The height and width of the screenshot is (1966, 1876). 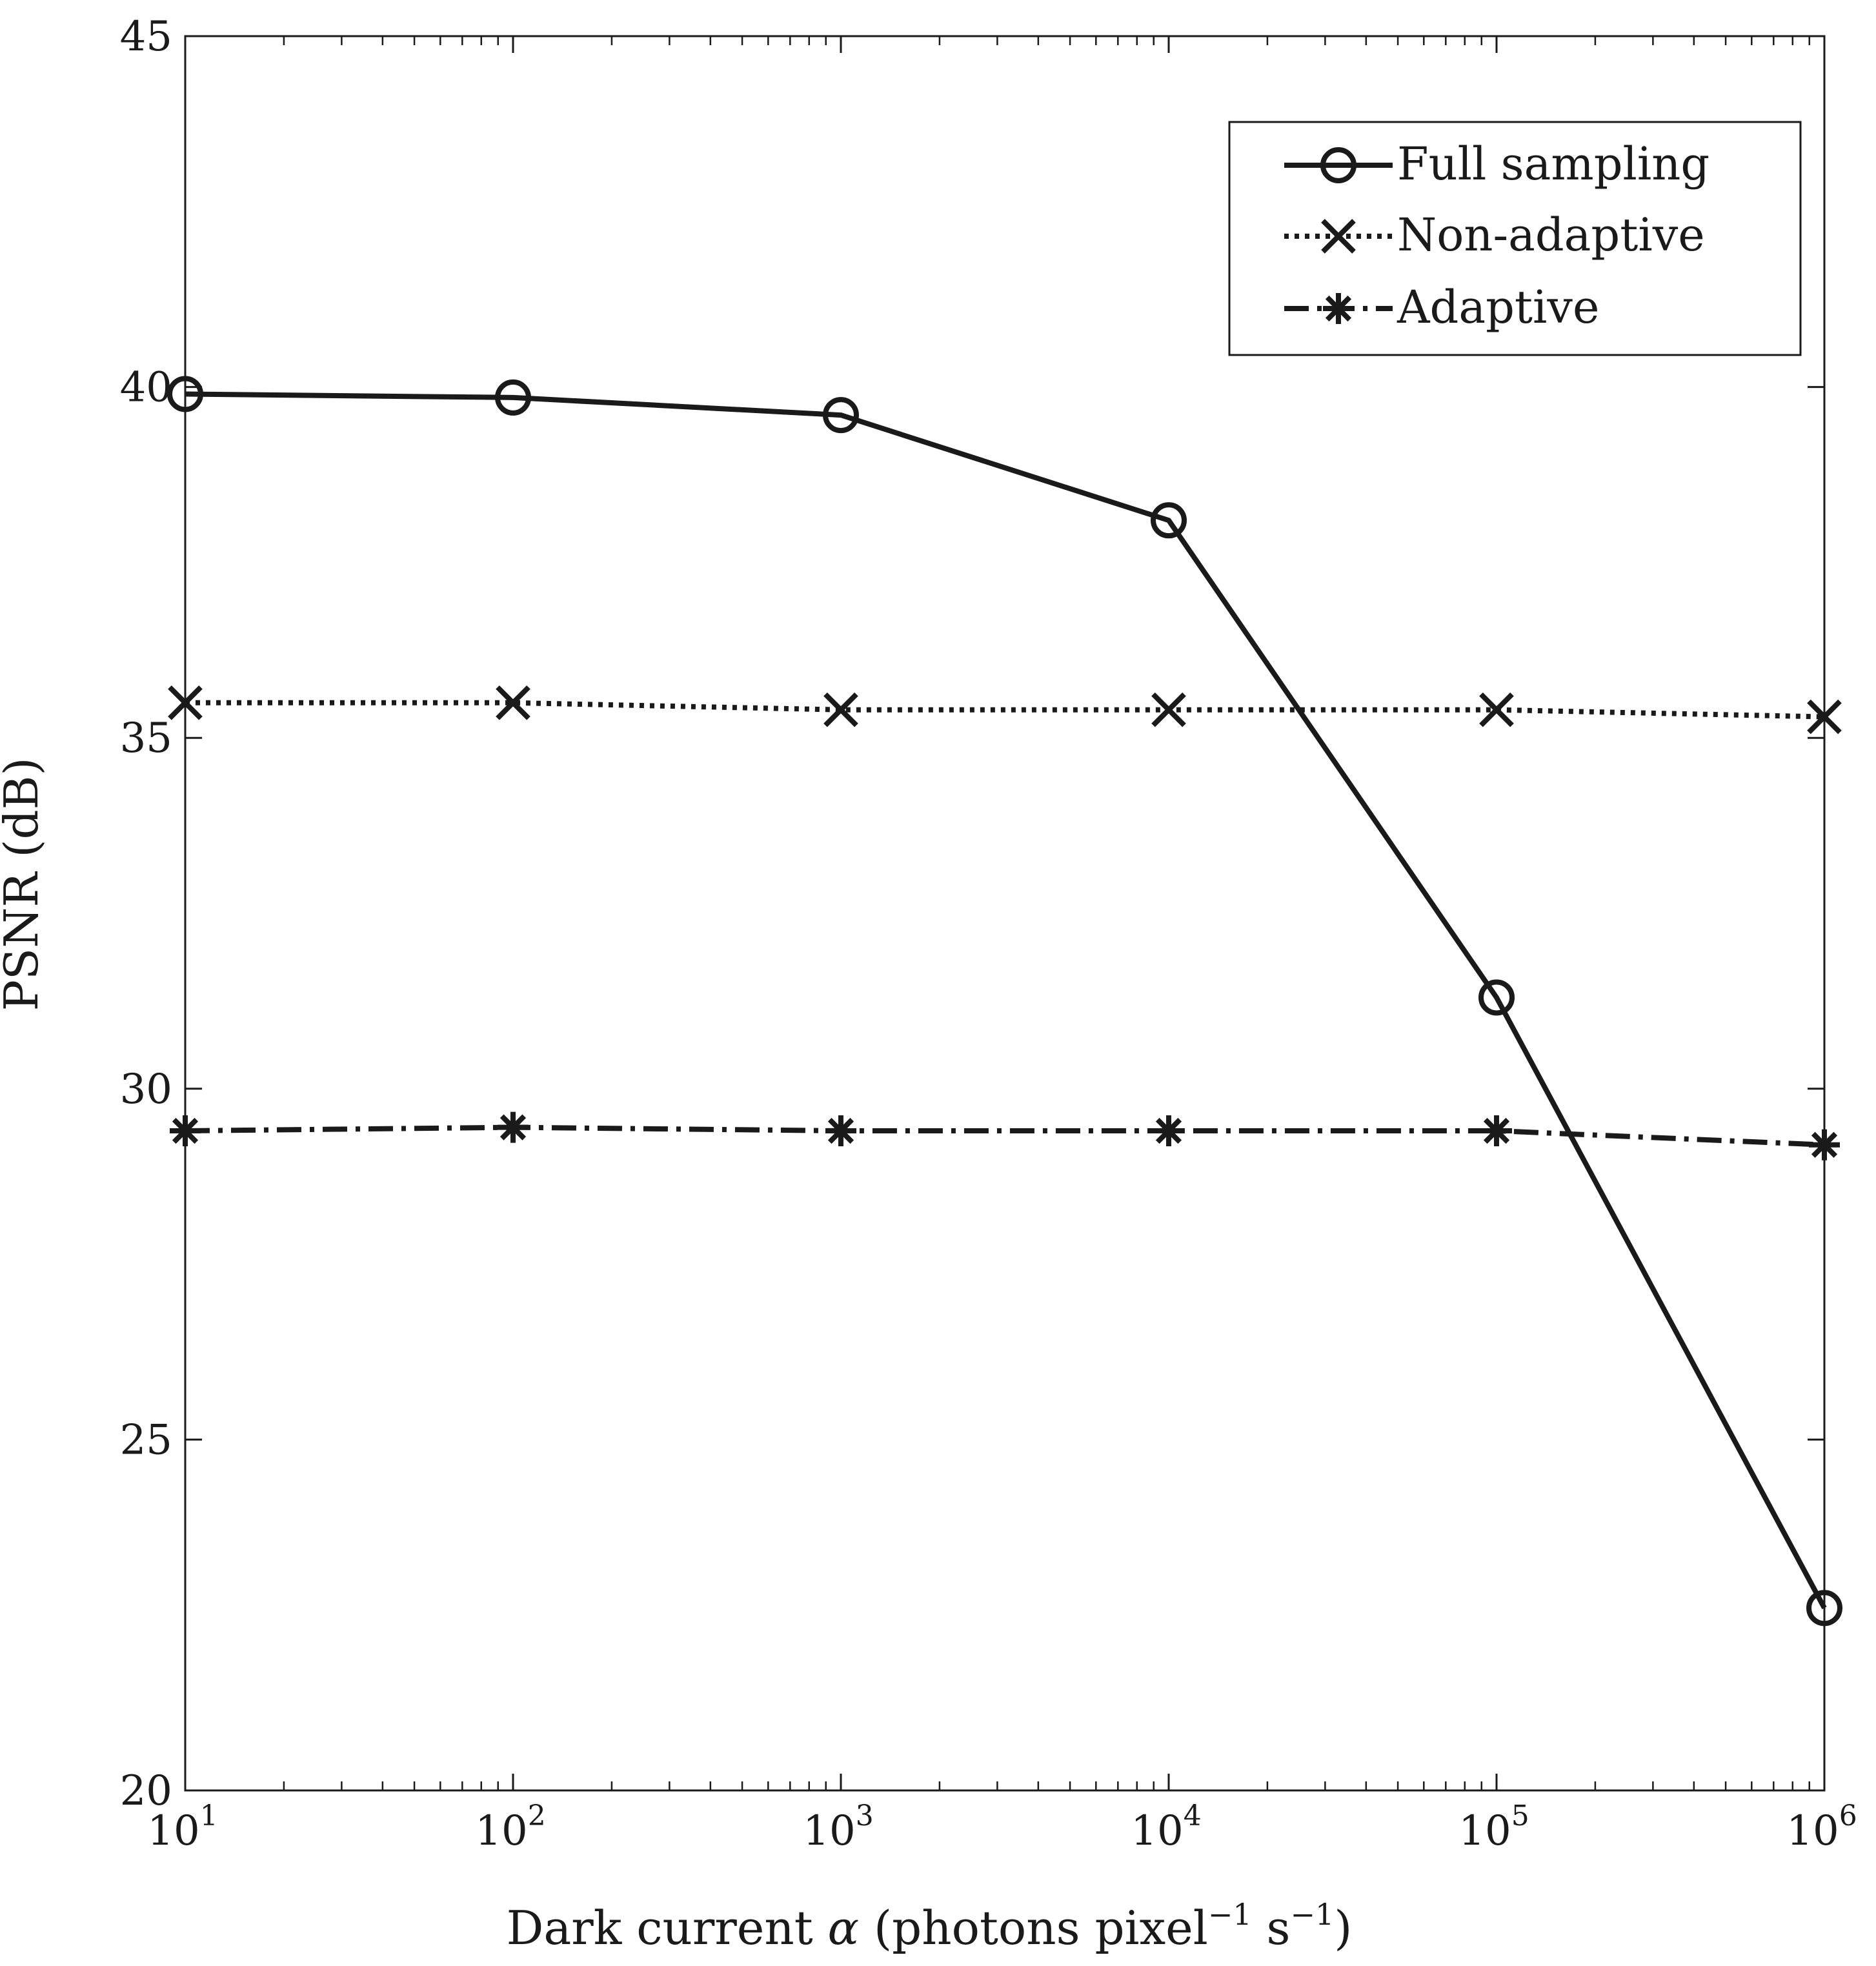 I want to click on legend-label-adaptive: Adaptive, so click(x=1498, y=307).